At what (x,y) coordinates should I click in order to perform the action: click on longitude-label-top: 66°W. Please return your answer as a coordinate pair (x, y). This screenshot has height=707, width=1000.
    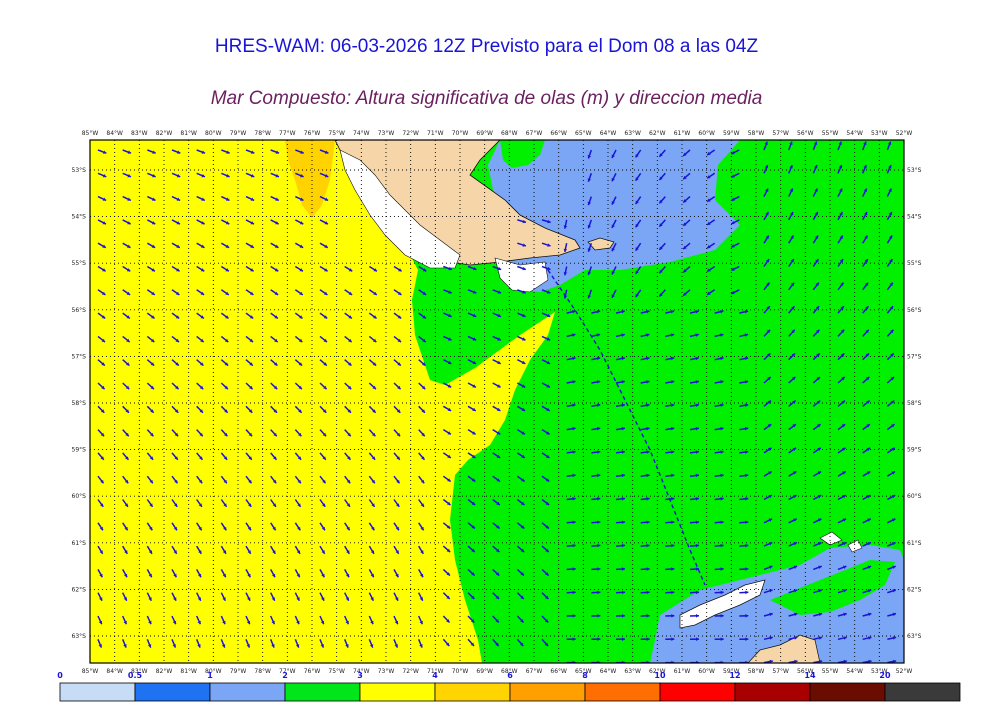
    Looking at the image, I should click on (558, 133).